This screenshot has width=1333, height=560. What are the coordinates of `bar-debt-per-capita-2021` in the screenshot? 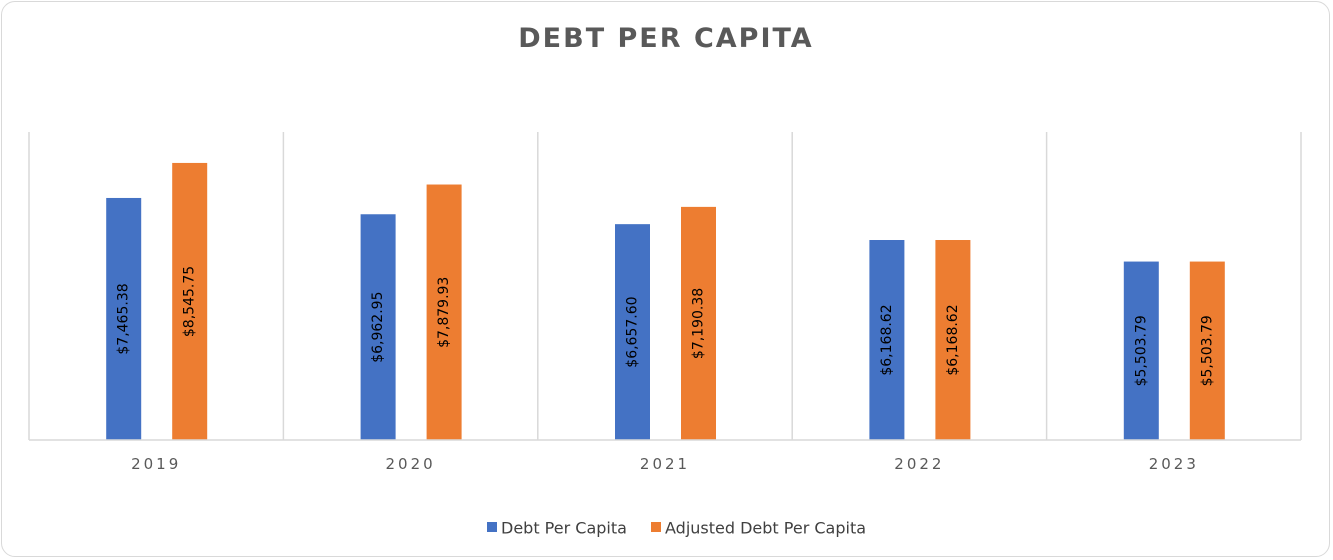 It's located at (632, 332).